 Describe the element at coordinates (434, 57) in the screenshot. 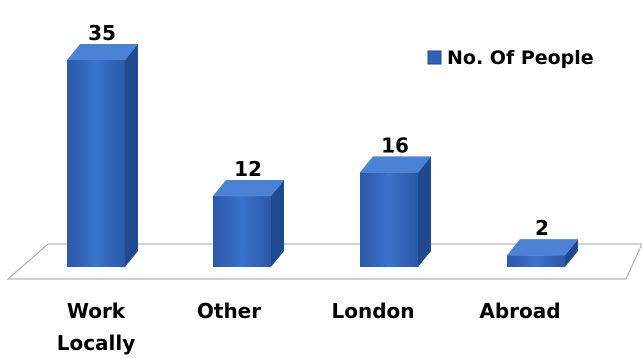

I see `legend-swatch` at that location.